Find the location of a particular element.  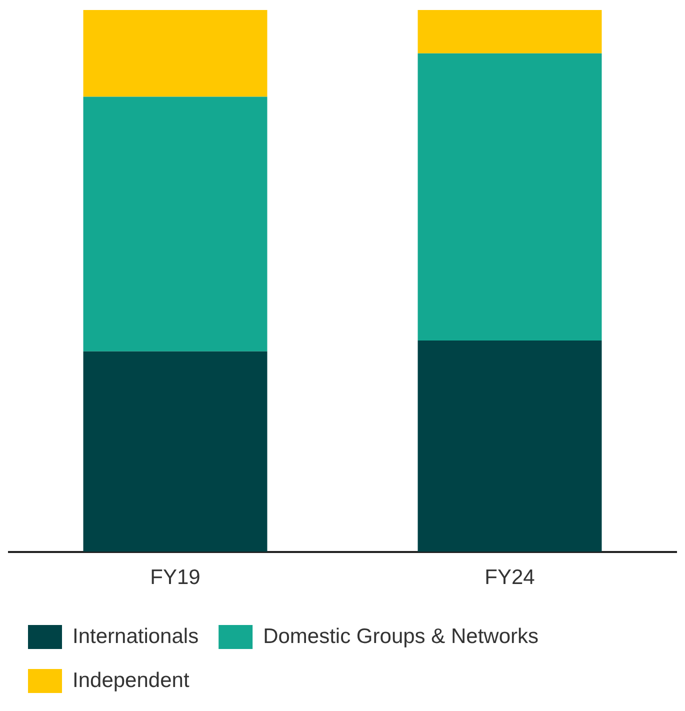

legend-label: Domestic Groups & Networks is located at coordinates (401, 636).